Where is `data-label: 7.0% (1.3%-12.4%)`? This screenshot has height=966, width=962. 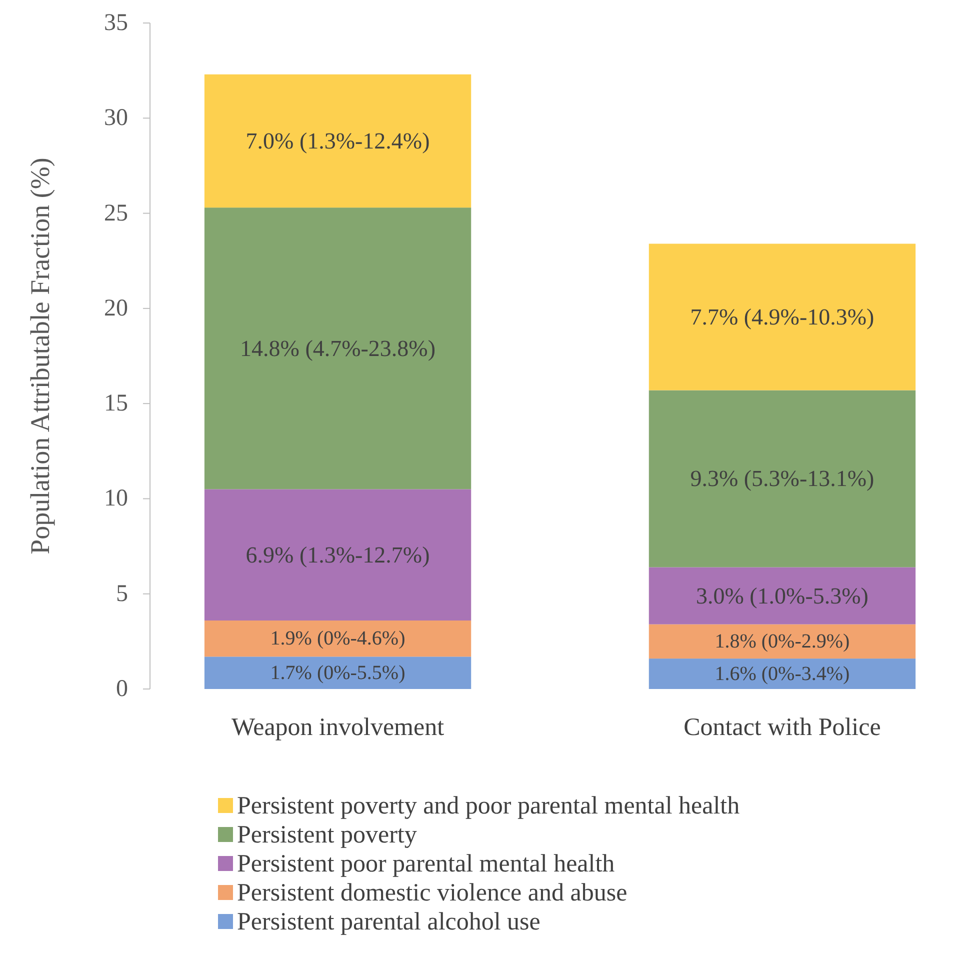
data-label: 7.0% (1.3%-12.4%) is located at coordinates (338, 141).